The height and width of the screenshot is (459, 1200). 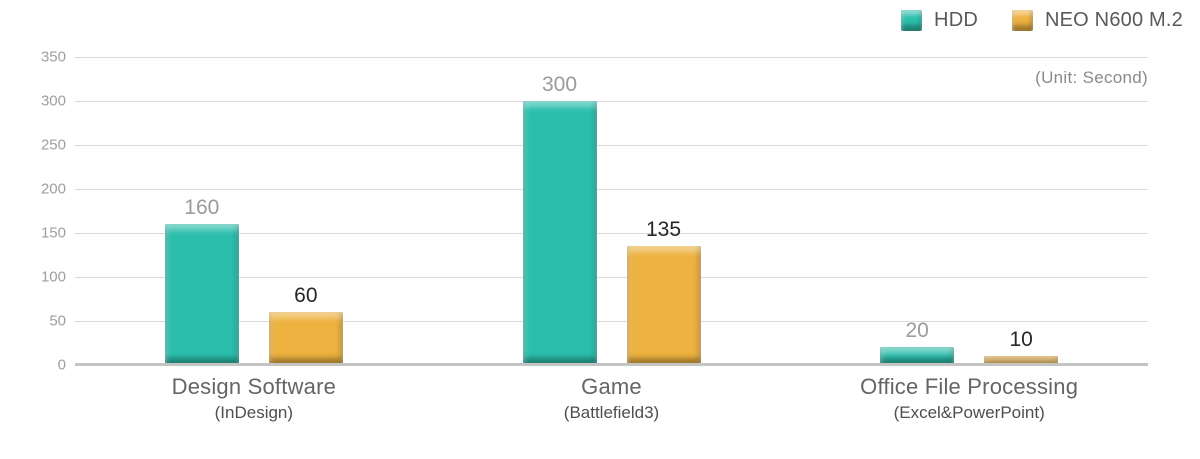 What do you see at coordinates (1021, 340) in the screenshot?
I see `value-label-neo-2: 10` at bounding box center [1021, 340].